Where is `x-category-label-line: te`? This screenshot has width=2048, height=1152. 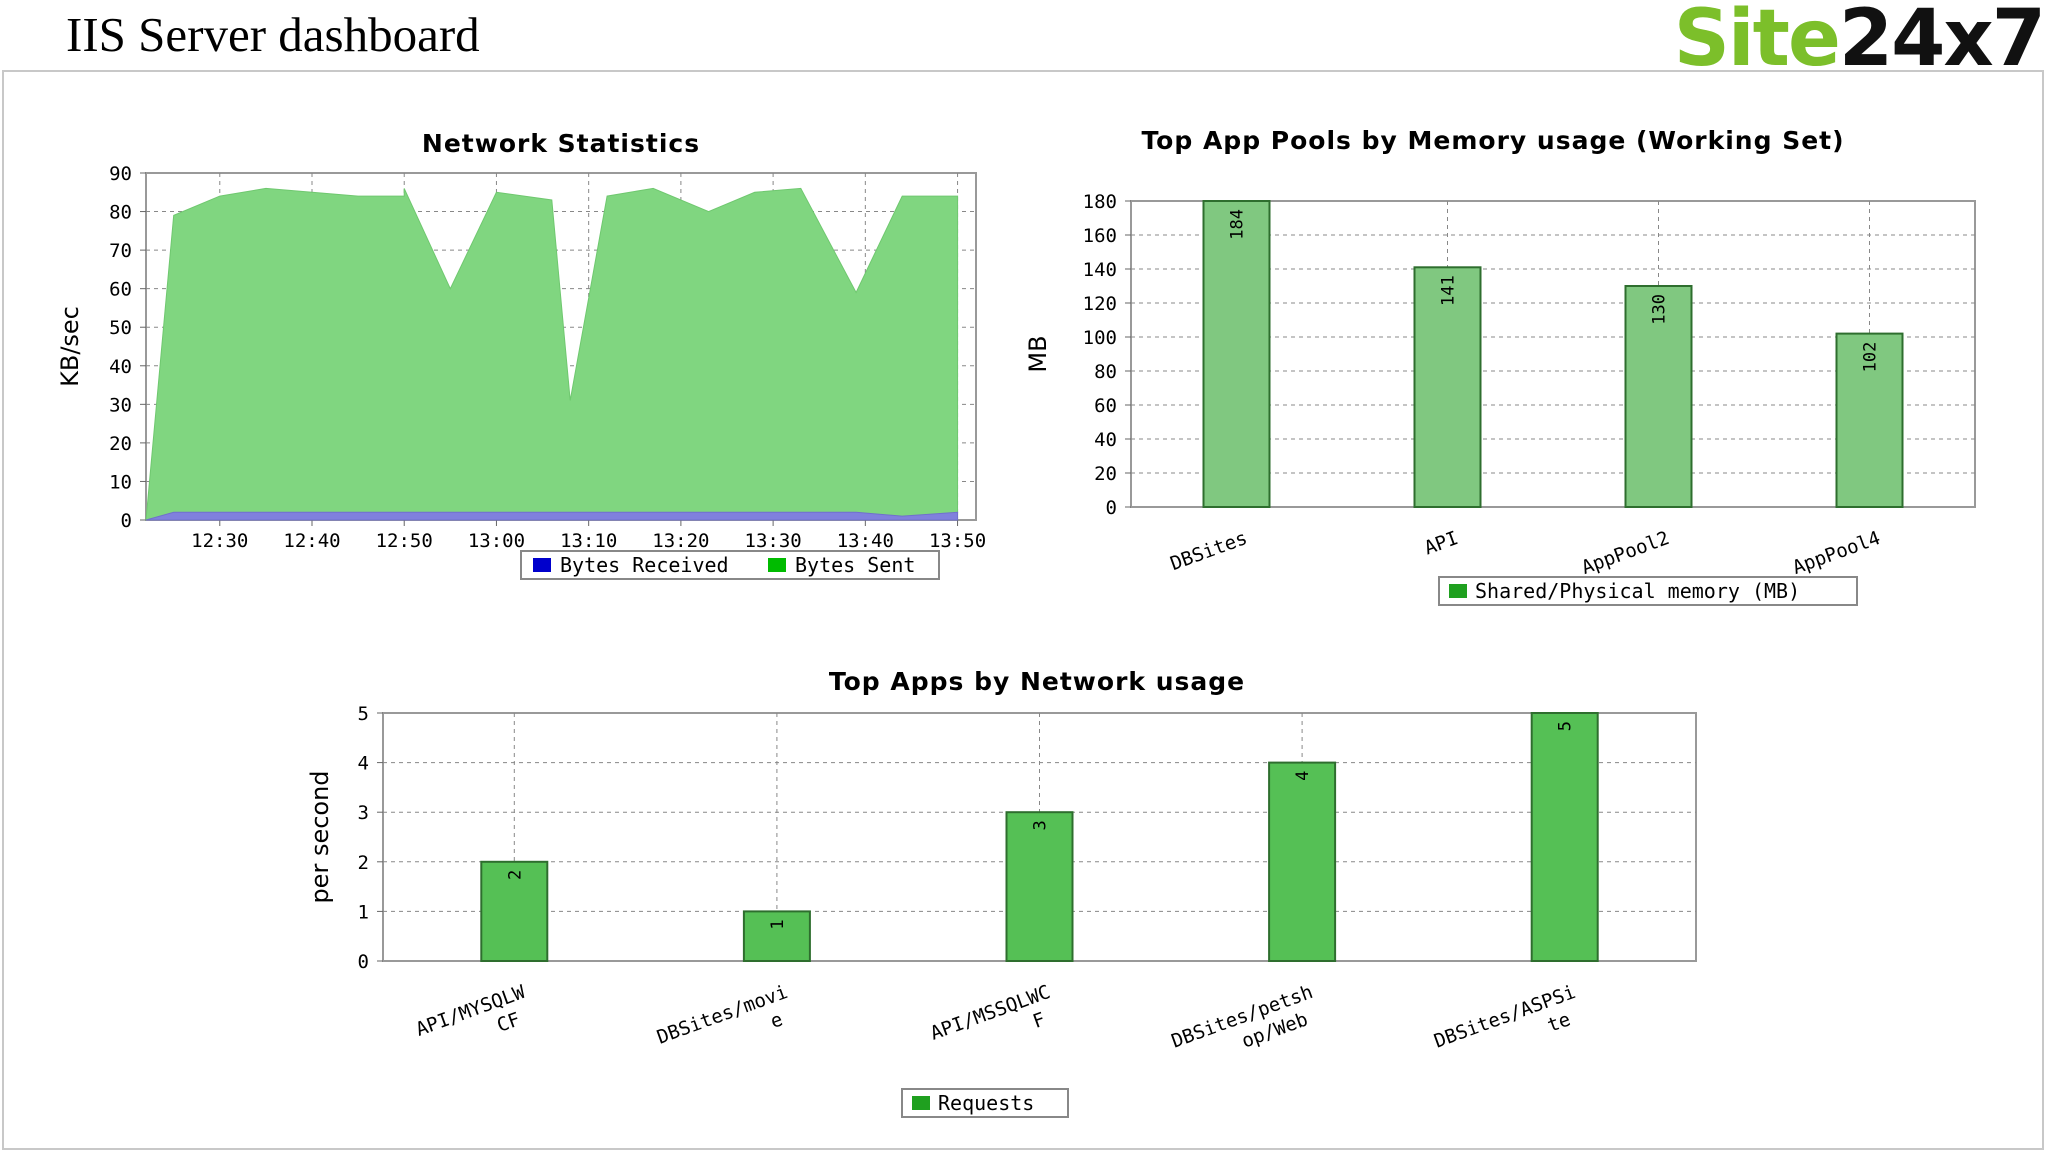 x-category-label-line: te is located at coordinates (1558, 1022).